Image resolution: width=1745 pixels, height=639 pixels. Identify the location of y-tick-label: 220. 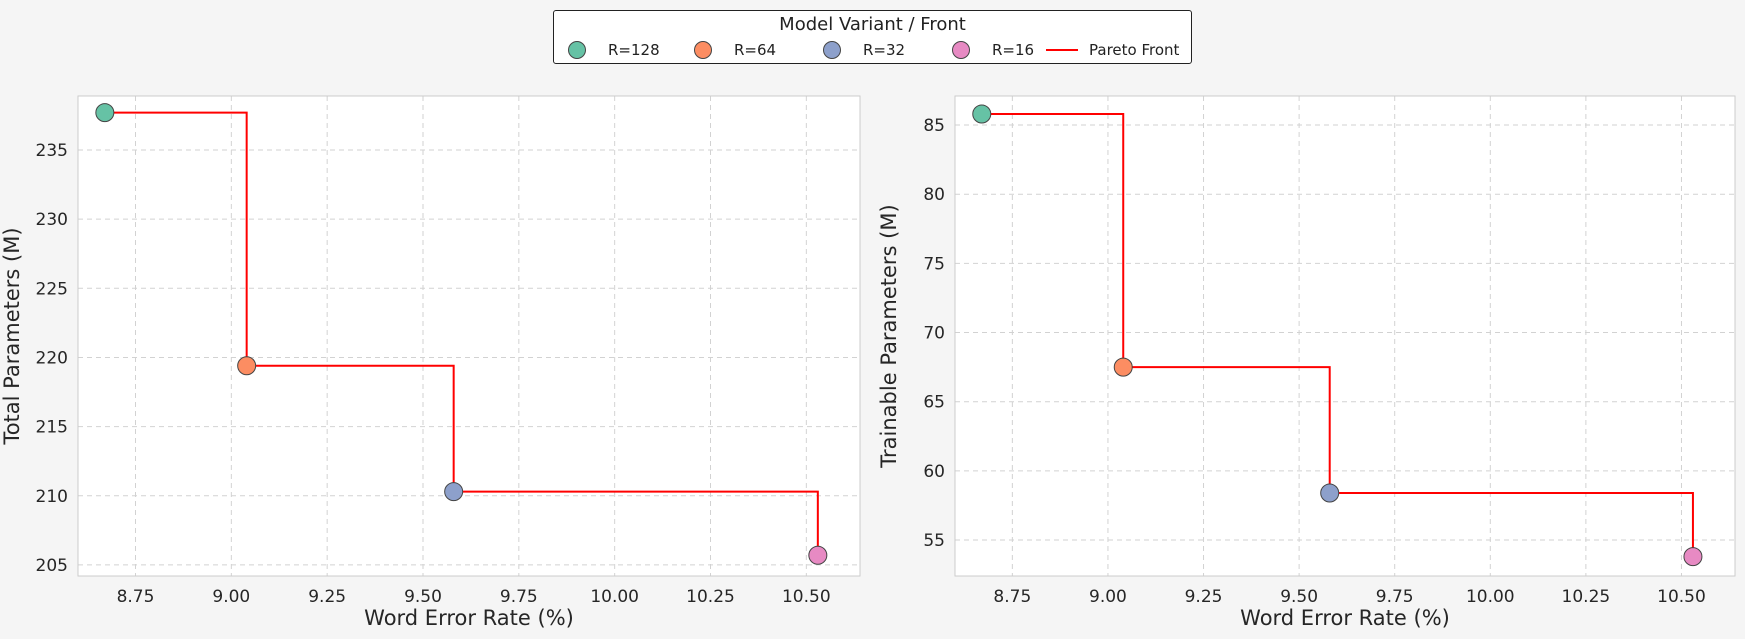
(52, 358).